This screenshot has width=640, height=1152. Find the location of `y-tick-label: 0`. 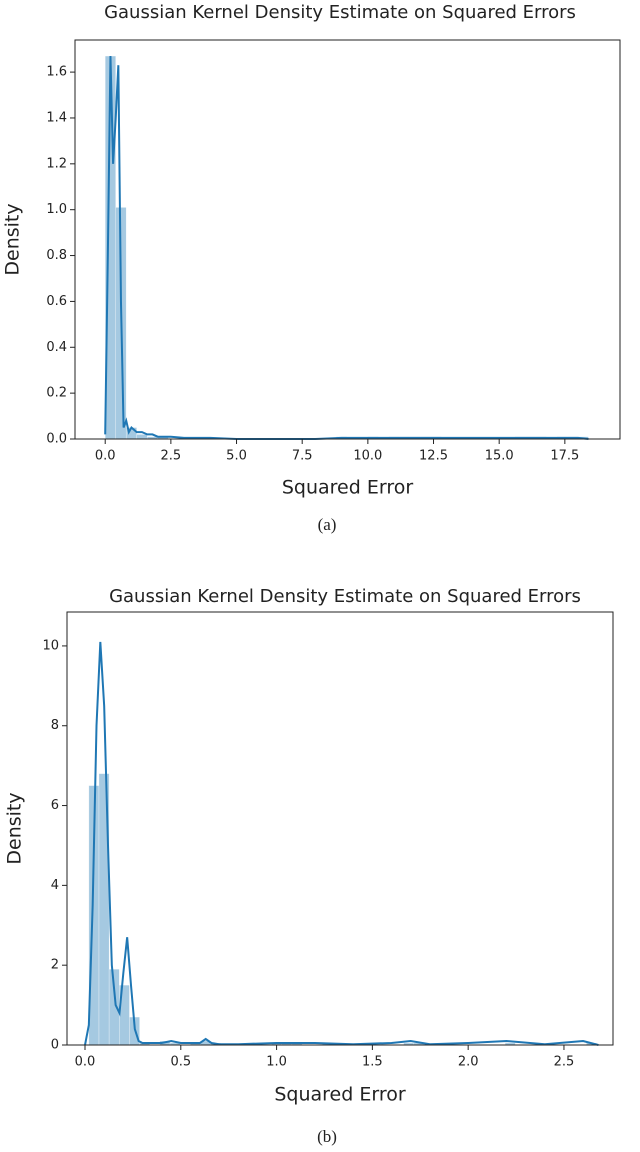

y-tick-label: 0 is located at coordinates (55, 1045).